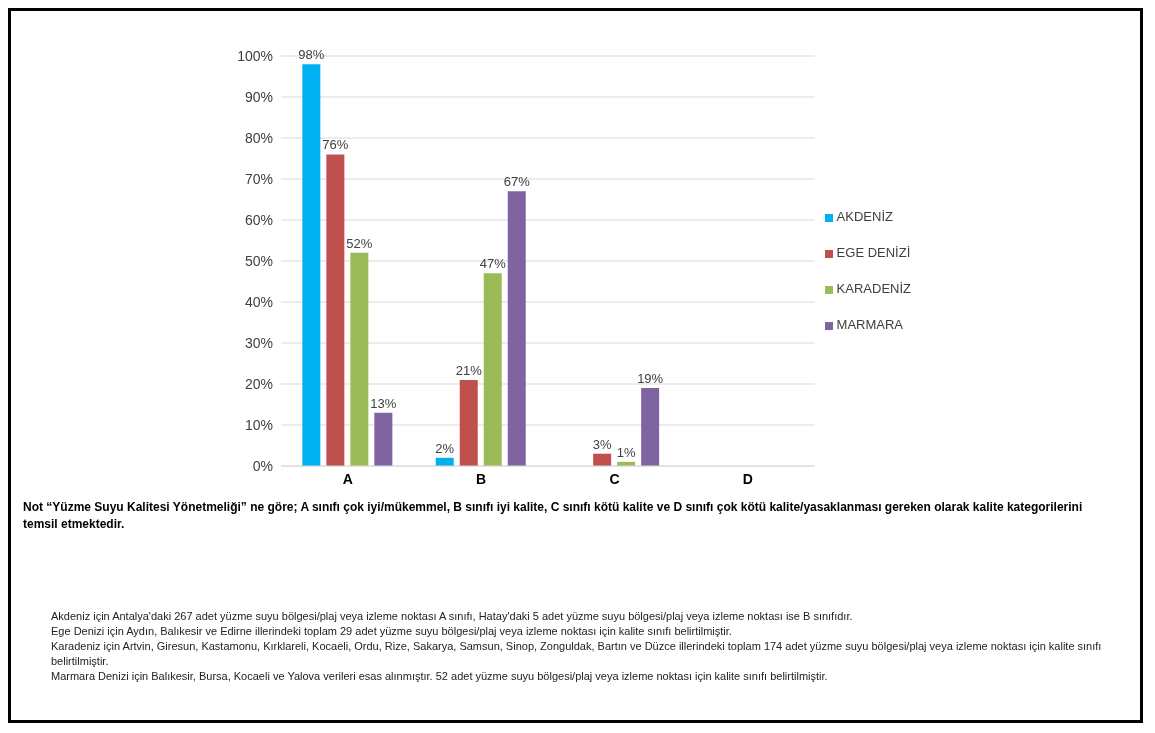 The height and width of the screenshot is (733, 1155). I want to click on legend-label: KARADENİZ, so click(873, 288).